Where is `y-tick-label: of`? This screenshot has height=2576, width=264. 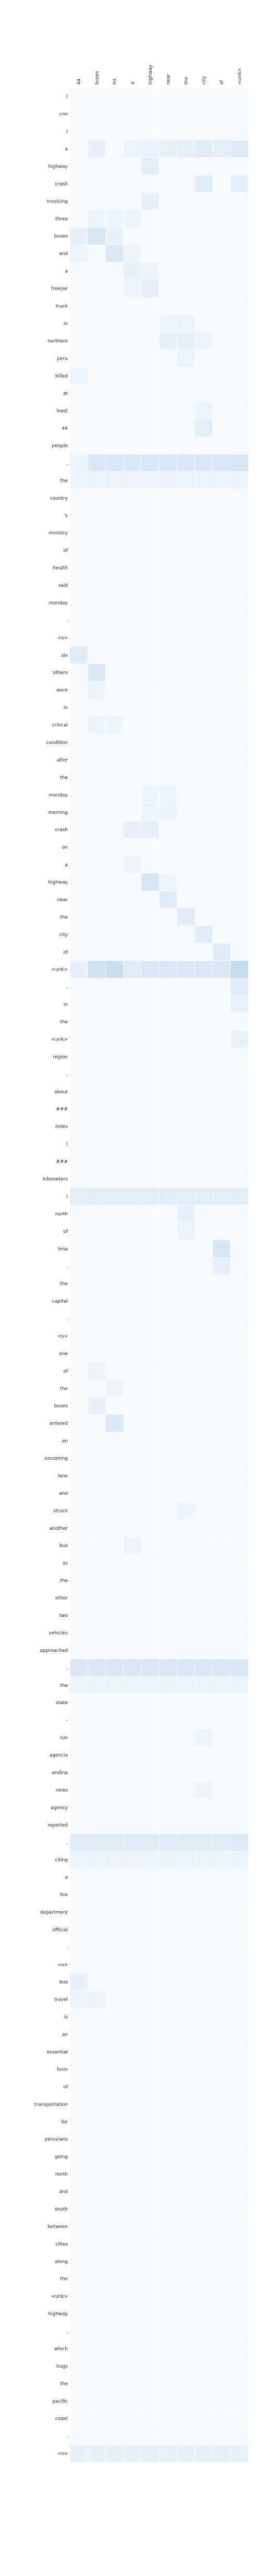
y-tick-label: of is located at coordinates (65, 1371).